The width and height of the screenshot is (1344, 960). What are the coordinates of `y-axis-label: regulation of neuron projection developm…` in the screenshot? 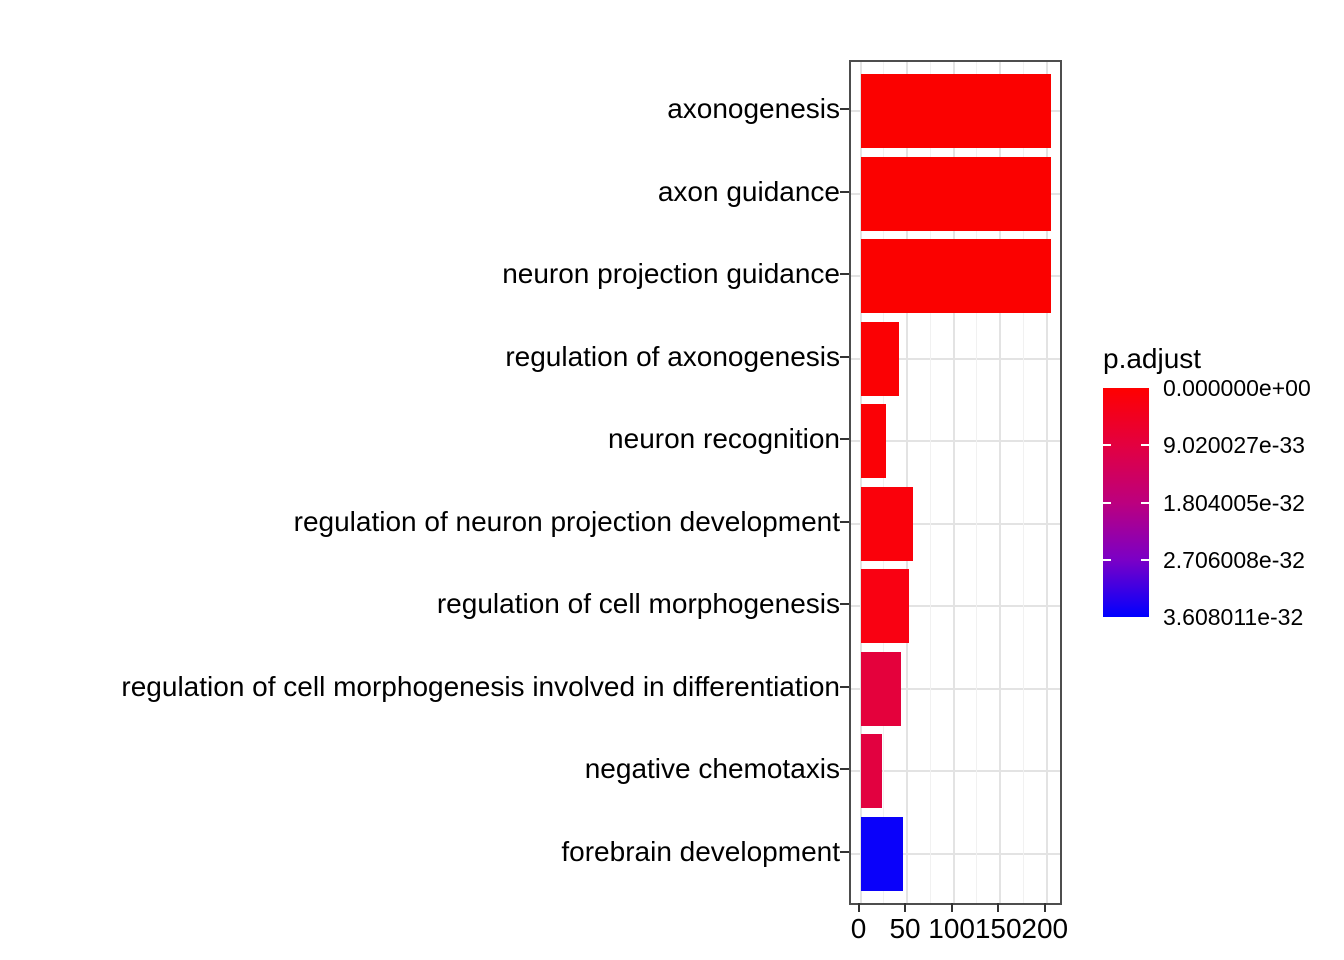 It's located at (566, 521).